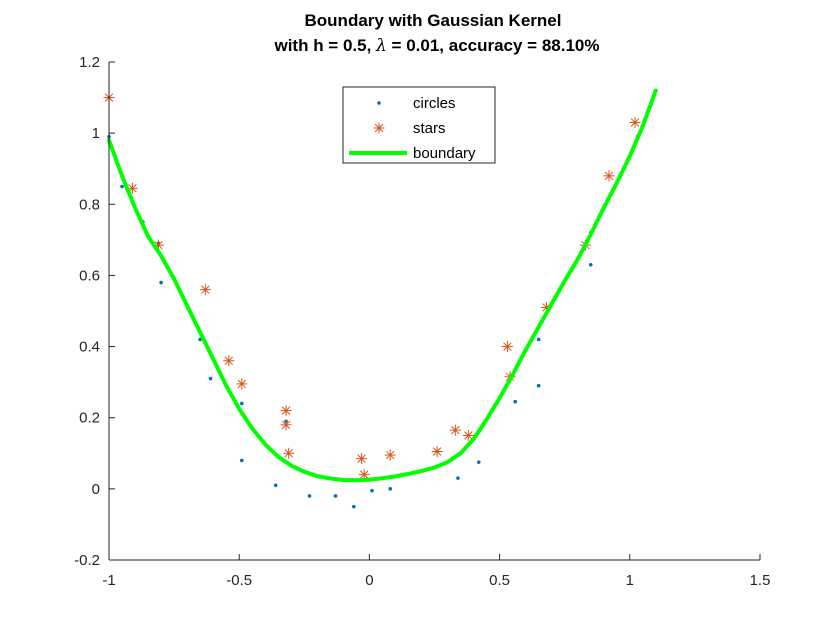 The image size is (840, 630). Describe the element at coordinates (89, 347) in the screenshot. I see `y-tick-label-3: 0.4` at that location.